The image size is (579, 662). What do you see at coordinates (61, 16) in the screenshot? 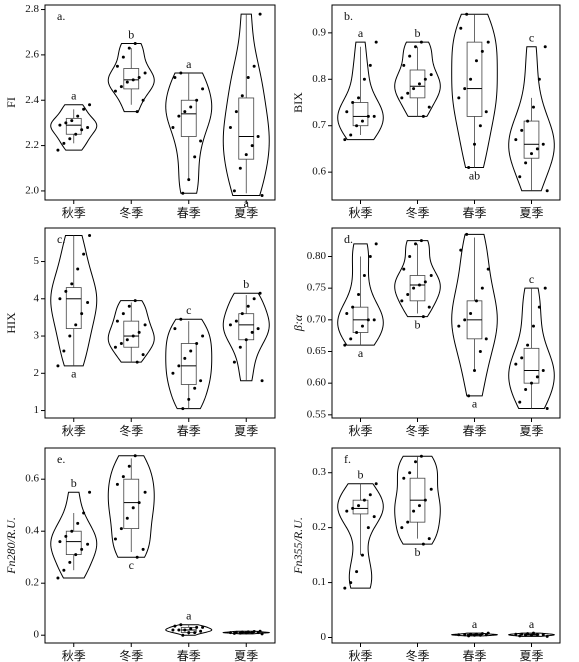
I see `panel-label: a.` at bounding box center [61, 16].